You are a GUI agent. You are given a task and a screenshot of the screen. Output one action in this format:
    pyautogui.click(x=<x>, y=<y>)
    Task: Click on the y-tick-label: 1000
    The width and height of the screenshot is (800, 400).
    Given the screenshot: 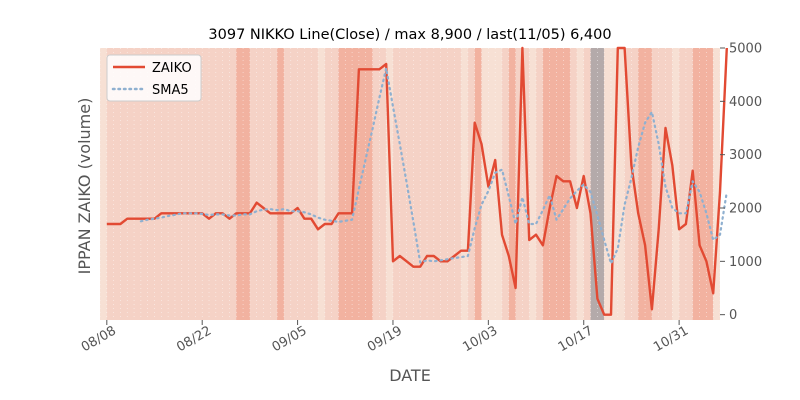 What is the action you would take?
    pyautogui.click(x=745, y=262)
    